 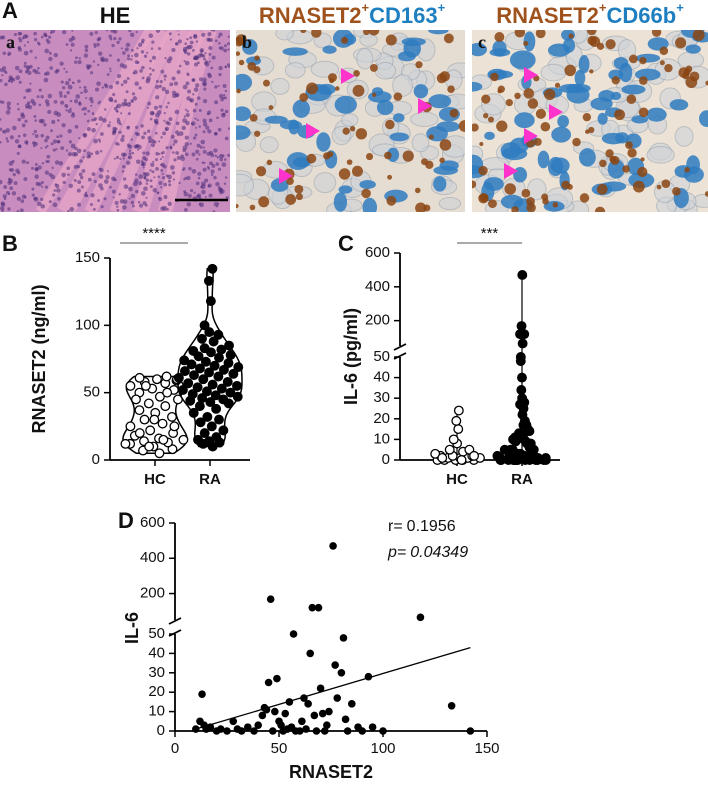 I want to click on p-value: 0.04349, so click(x=439, y=552).